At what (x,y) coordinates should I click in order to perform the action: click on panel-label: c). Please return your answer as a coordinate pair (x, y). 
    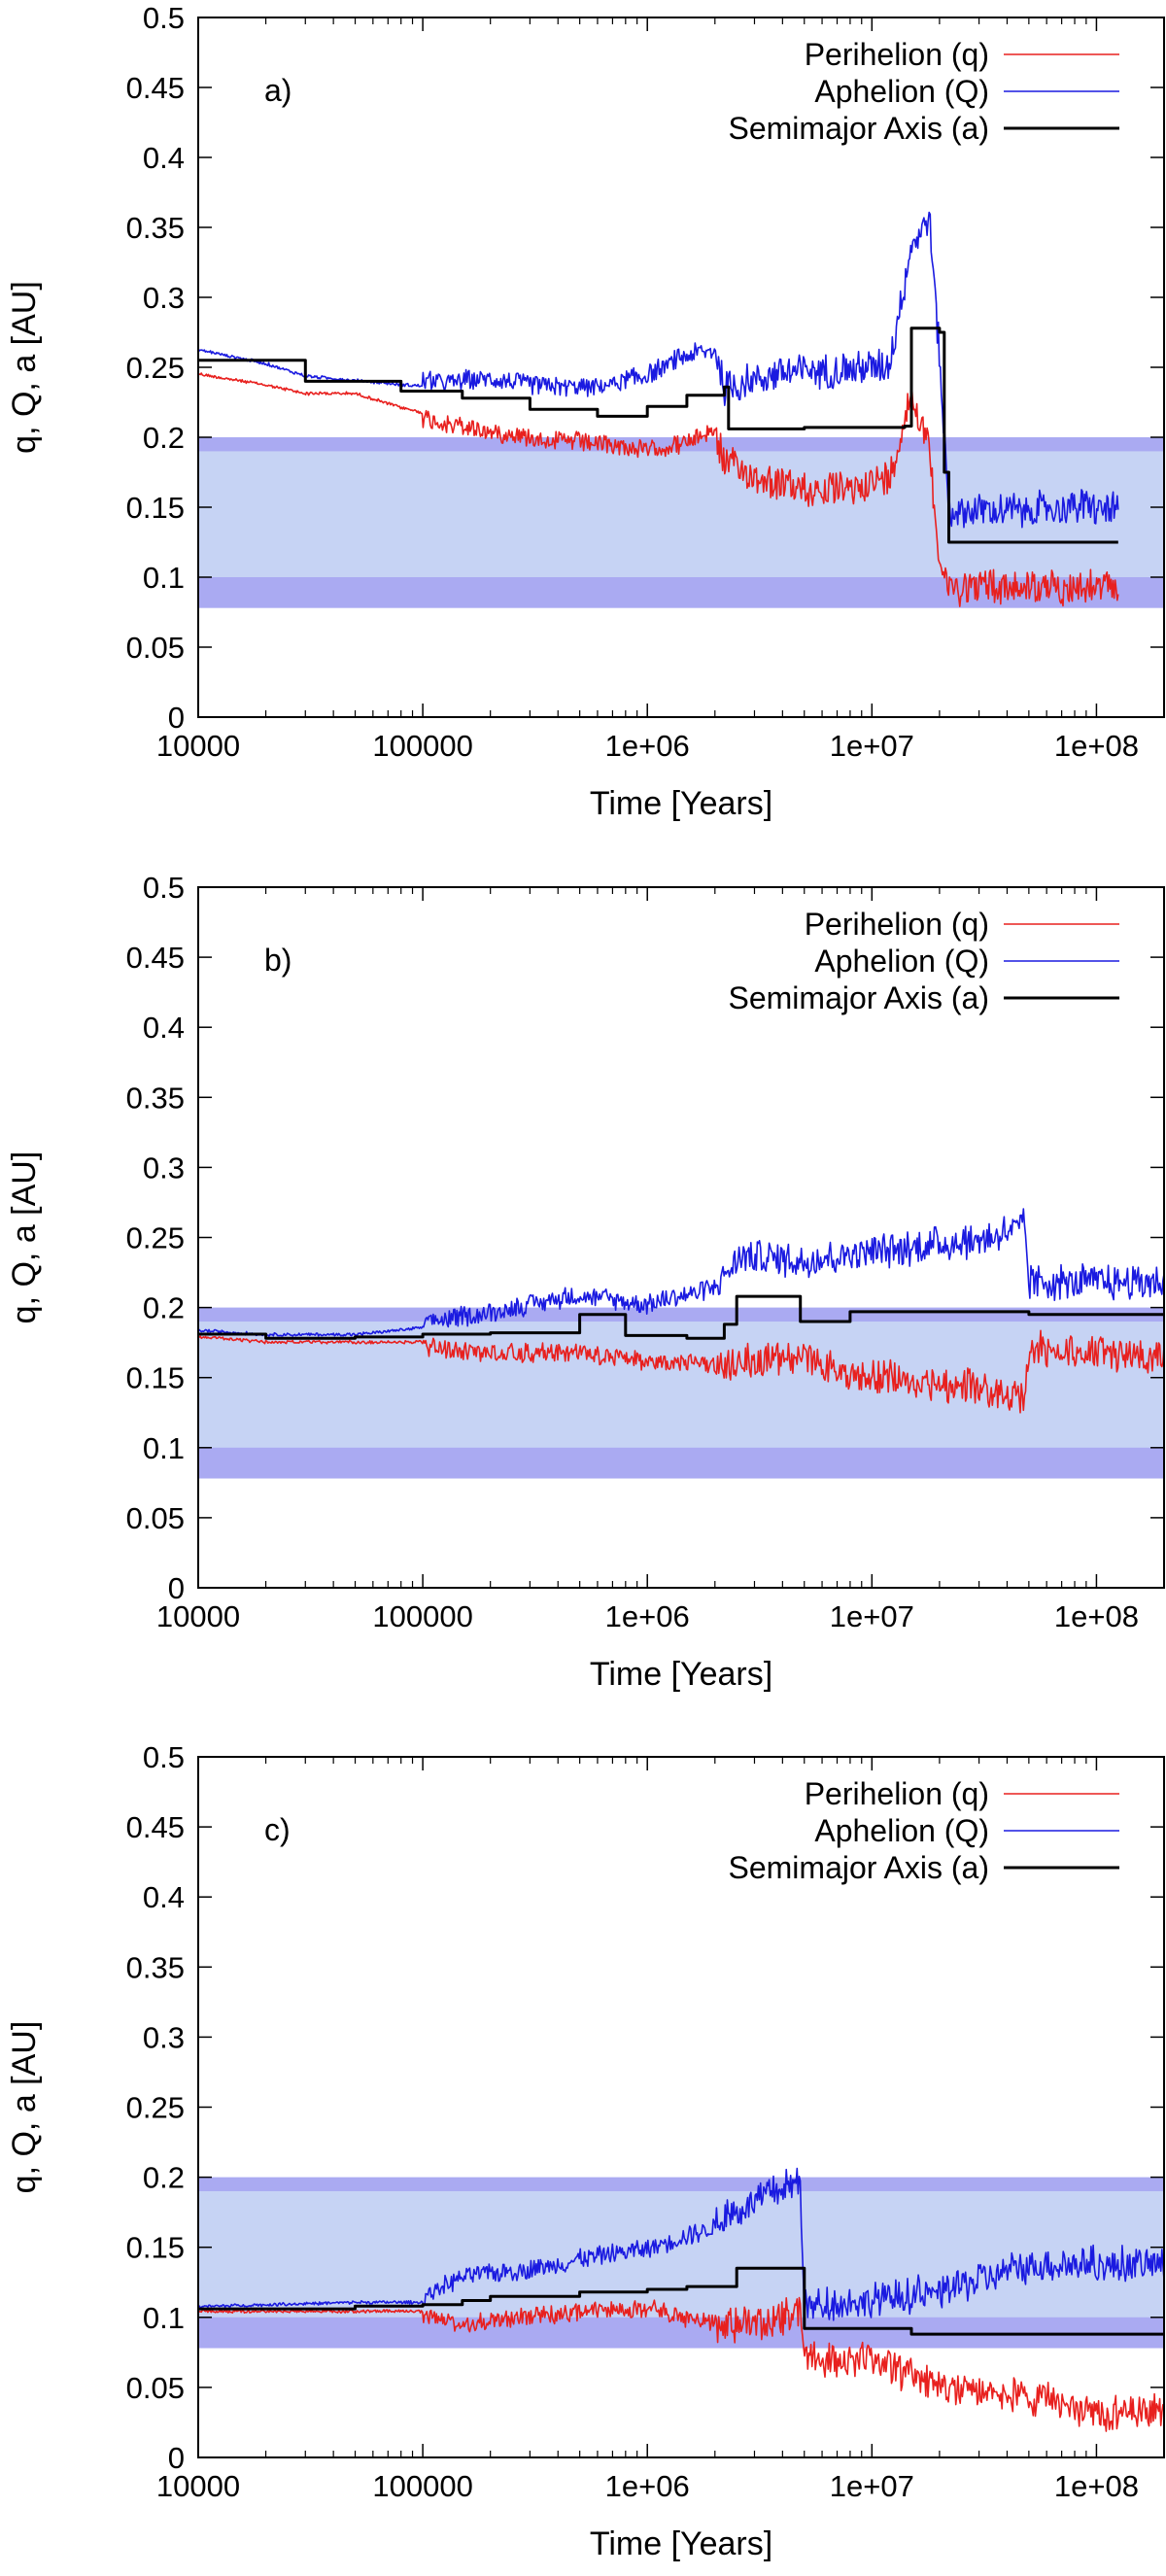
    Looking at the image, I should click on (277, 1830).